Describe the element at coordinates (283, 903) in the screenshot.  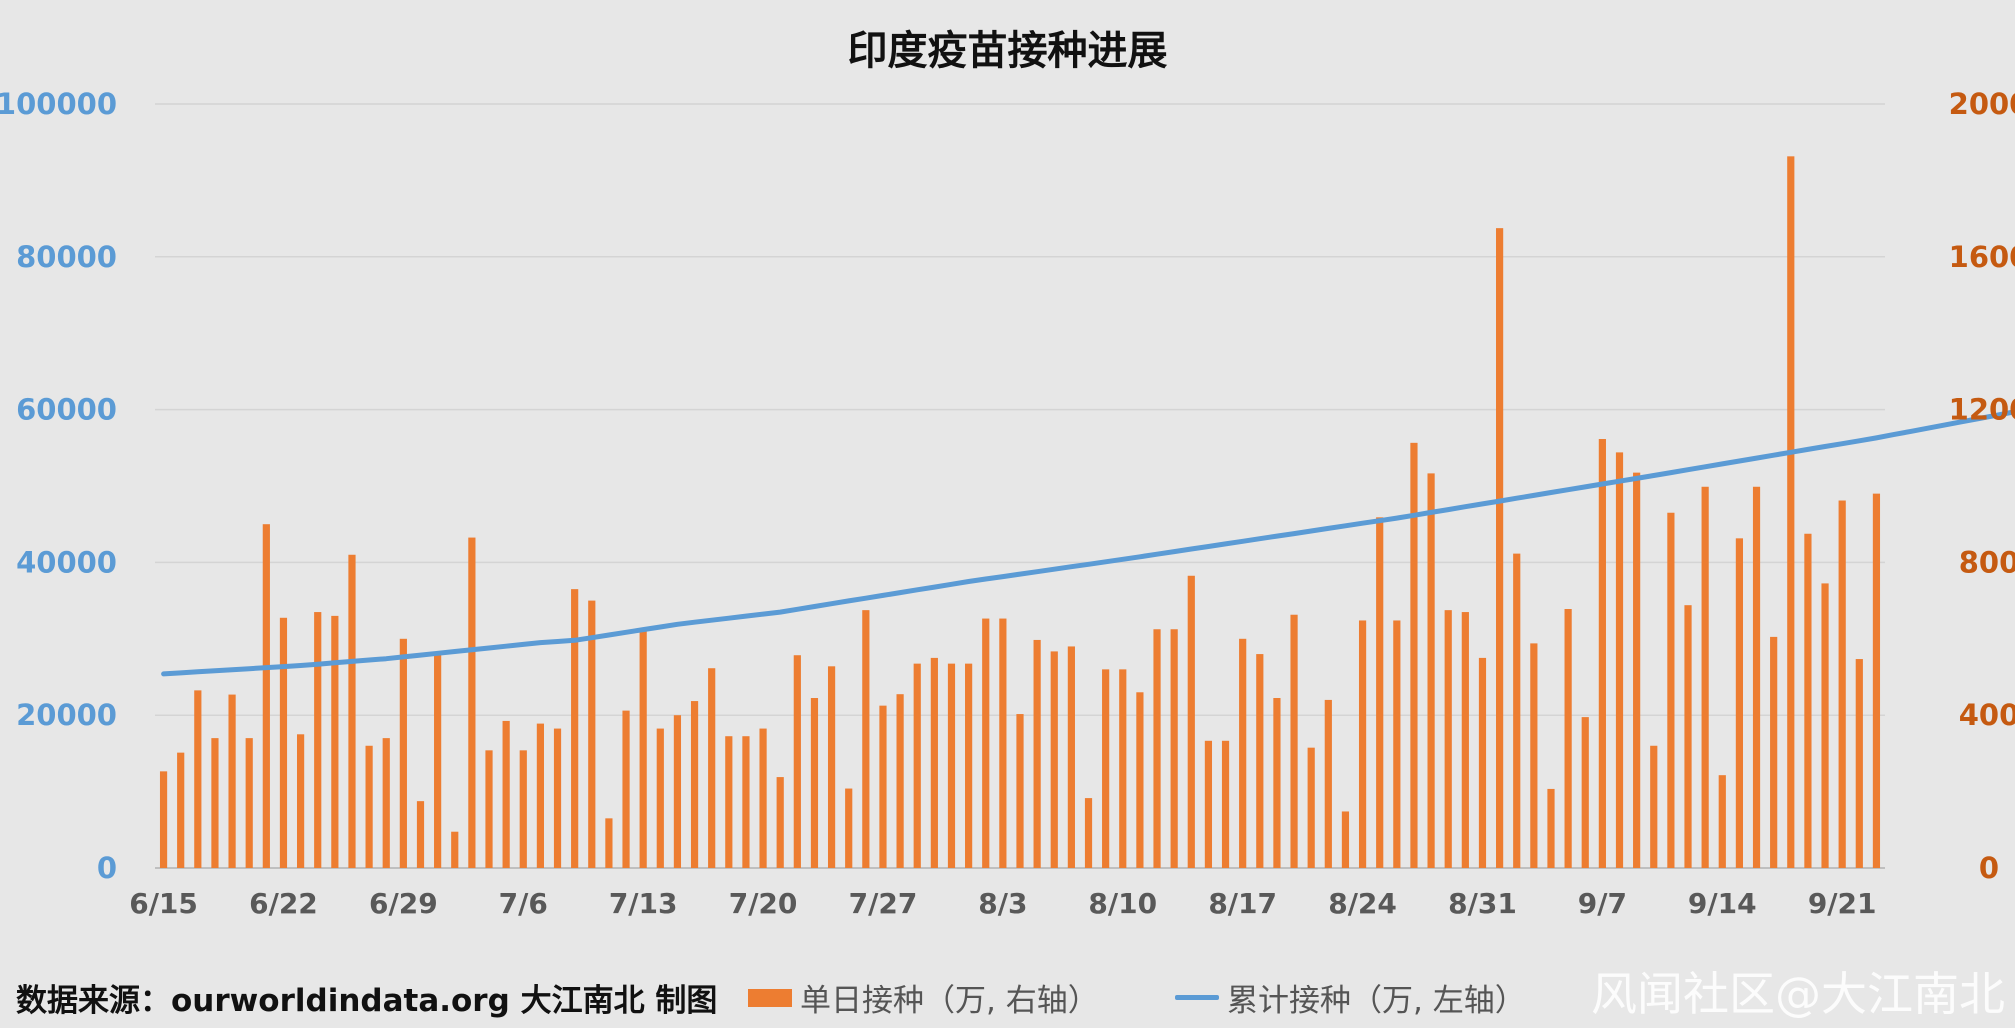
I see `x-axis-tick-label: 6/22` at that location.